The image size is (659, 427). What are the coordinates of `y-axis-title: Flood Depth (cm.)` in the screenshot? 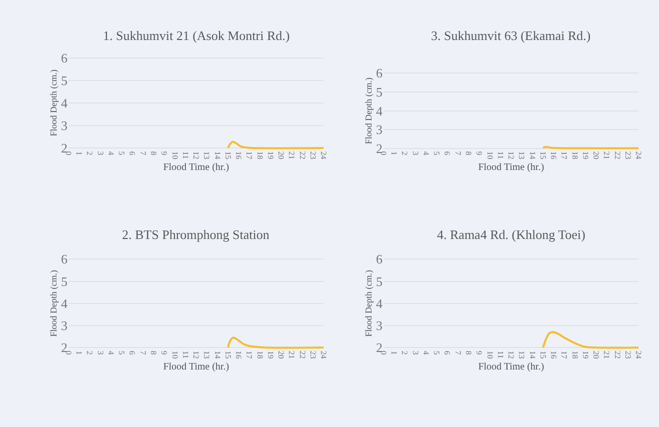 It's located at (368, 303).